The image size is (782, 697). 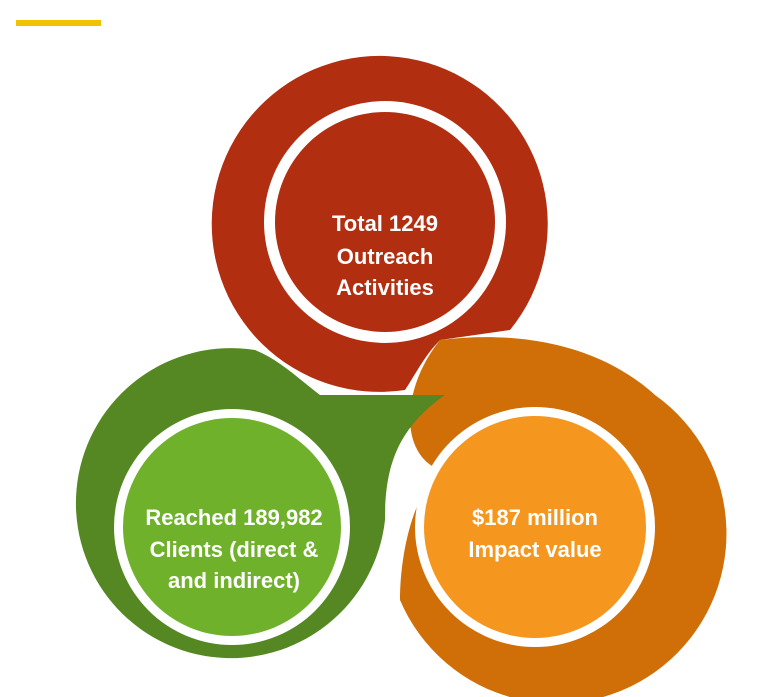 I want to click on outreach-label-line1: Total 1249, so click(x=385, y=223).